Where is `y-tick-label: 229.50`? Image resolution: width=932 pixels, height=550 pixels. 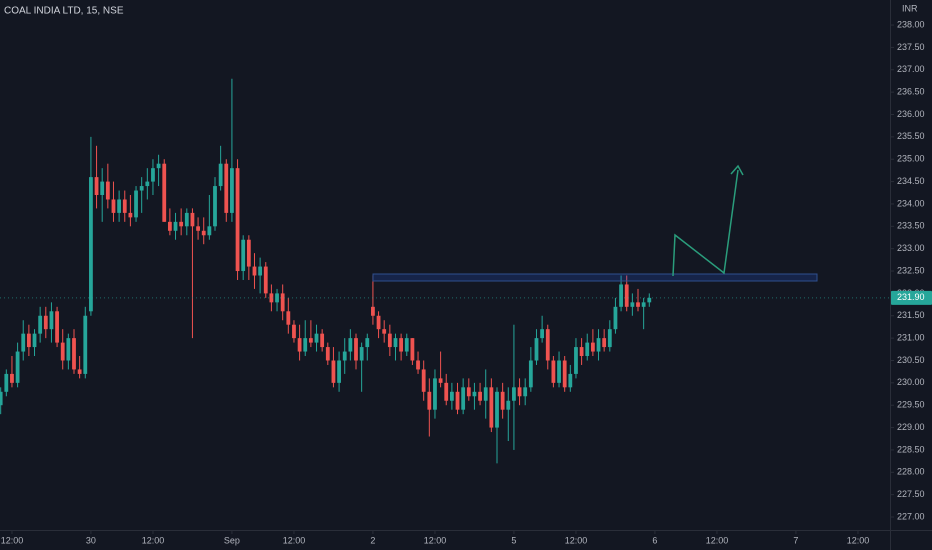 y-tick-label: 229.50 is located at coordinates (911, 405).